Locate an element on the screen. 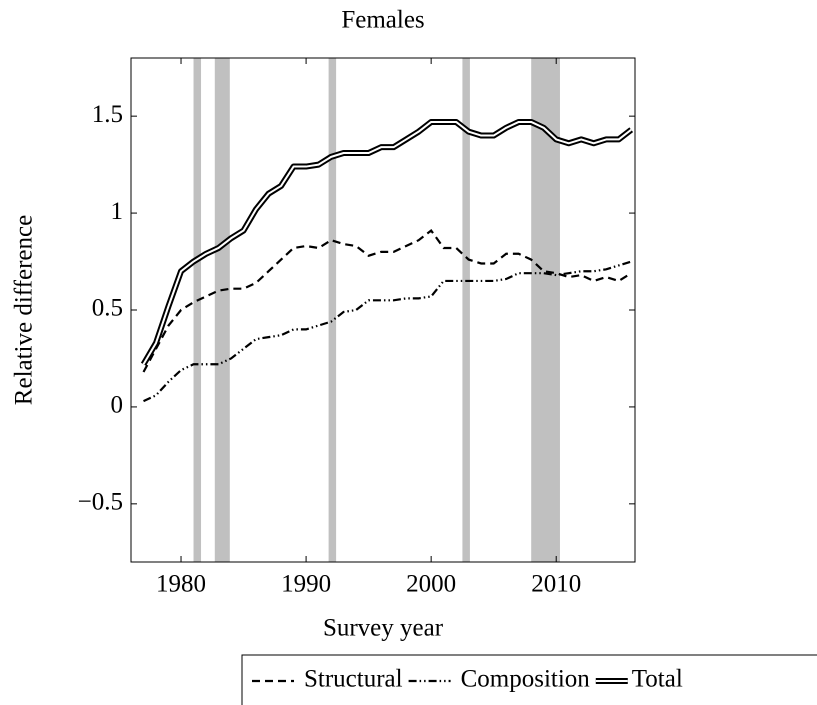 Image resolution: width=817 pixels, height=705 pixels. legend-box is located at coordinates (529, 679).